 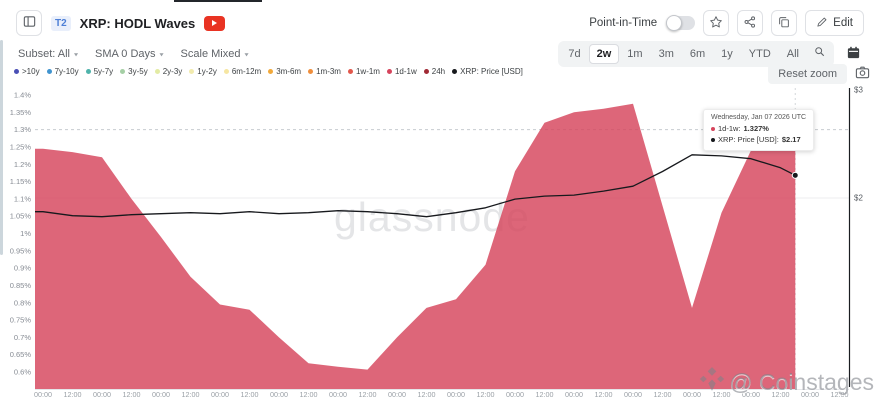 What do you see at coordinates (22, 302) in the screenshot?
I see `percent-axis-label: 0.8%` at bounding box center [22, 302].